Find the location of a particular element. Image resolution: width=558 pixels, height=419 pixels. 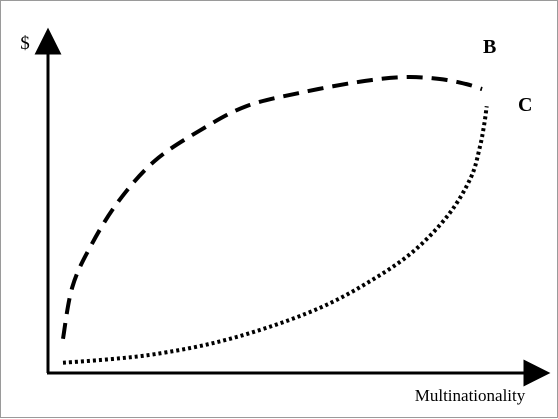

y-axis-label: $ is located at coordinates (25, 43).